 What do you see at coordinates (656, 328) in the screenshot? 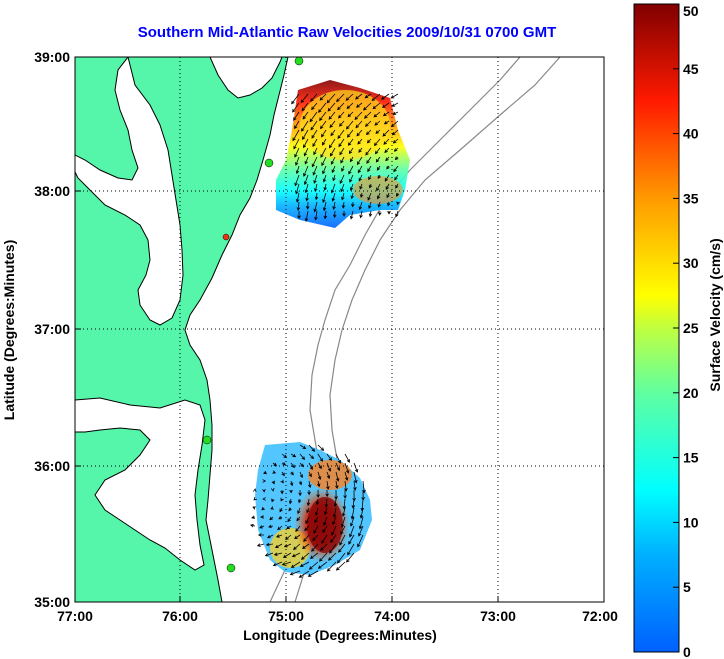
I see `colorbar` at bounding box center [656, 328].